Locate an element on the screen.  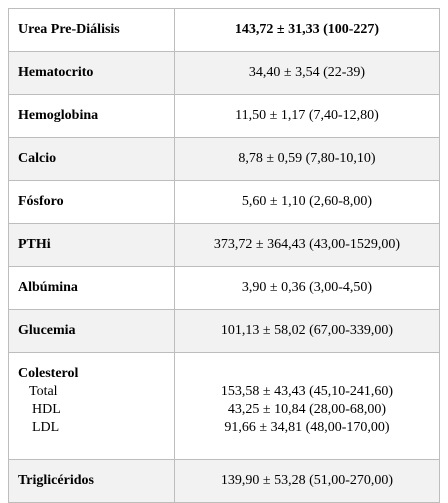
row-label: Hematocrito is located at coordinates (91, 73).